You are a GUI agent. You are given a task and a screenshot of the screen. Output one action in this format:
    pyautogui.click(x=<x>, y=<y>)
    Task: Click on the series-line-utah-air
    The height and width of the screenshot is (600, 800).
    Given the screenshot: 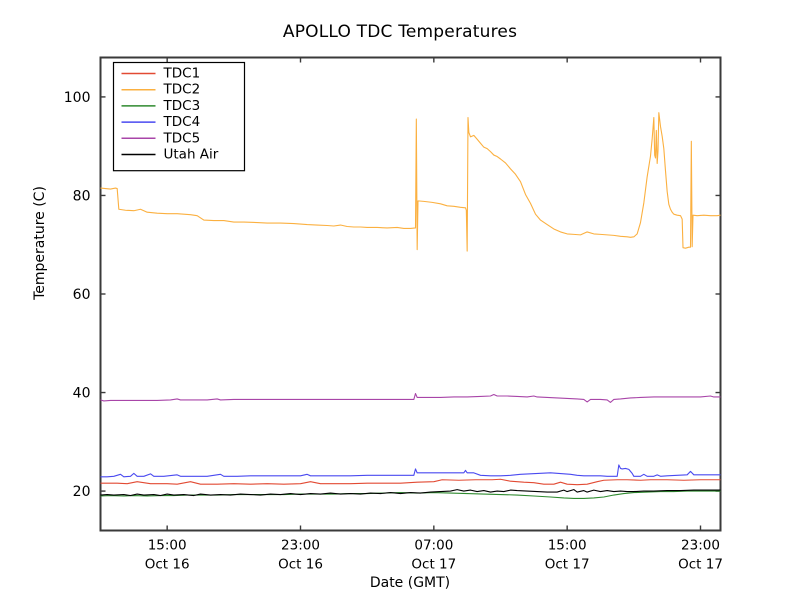 What is the action you would take?
    pyautogui.click(x=410, y=493)
    